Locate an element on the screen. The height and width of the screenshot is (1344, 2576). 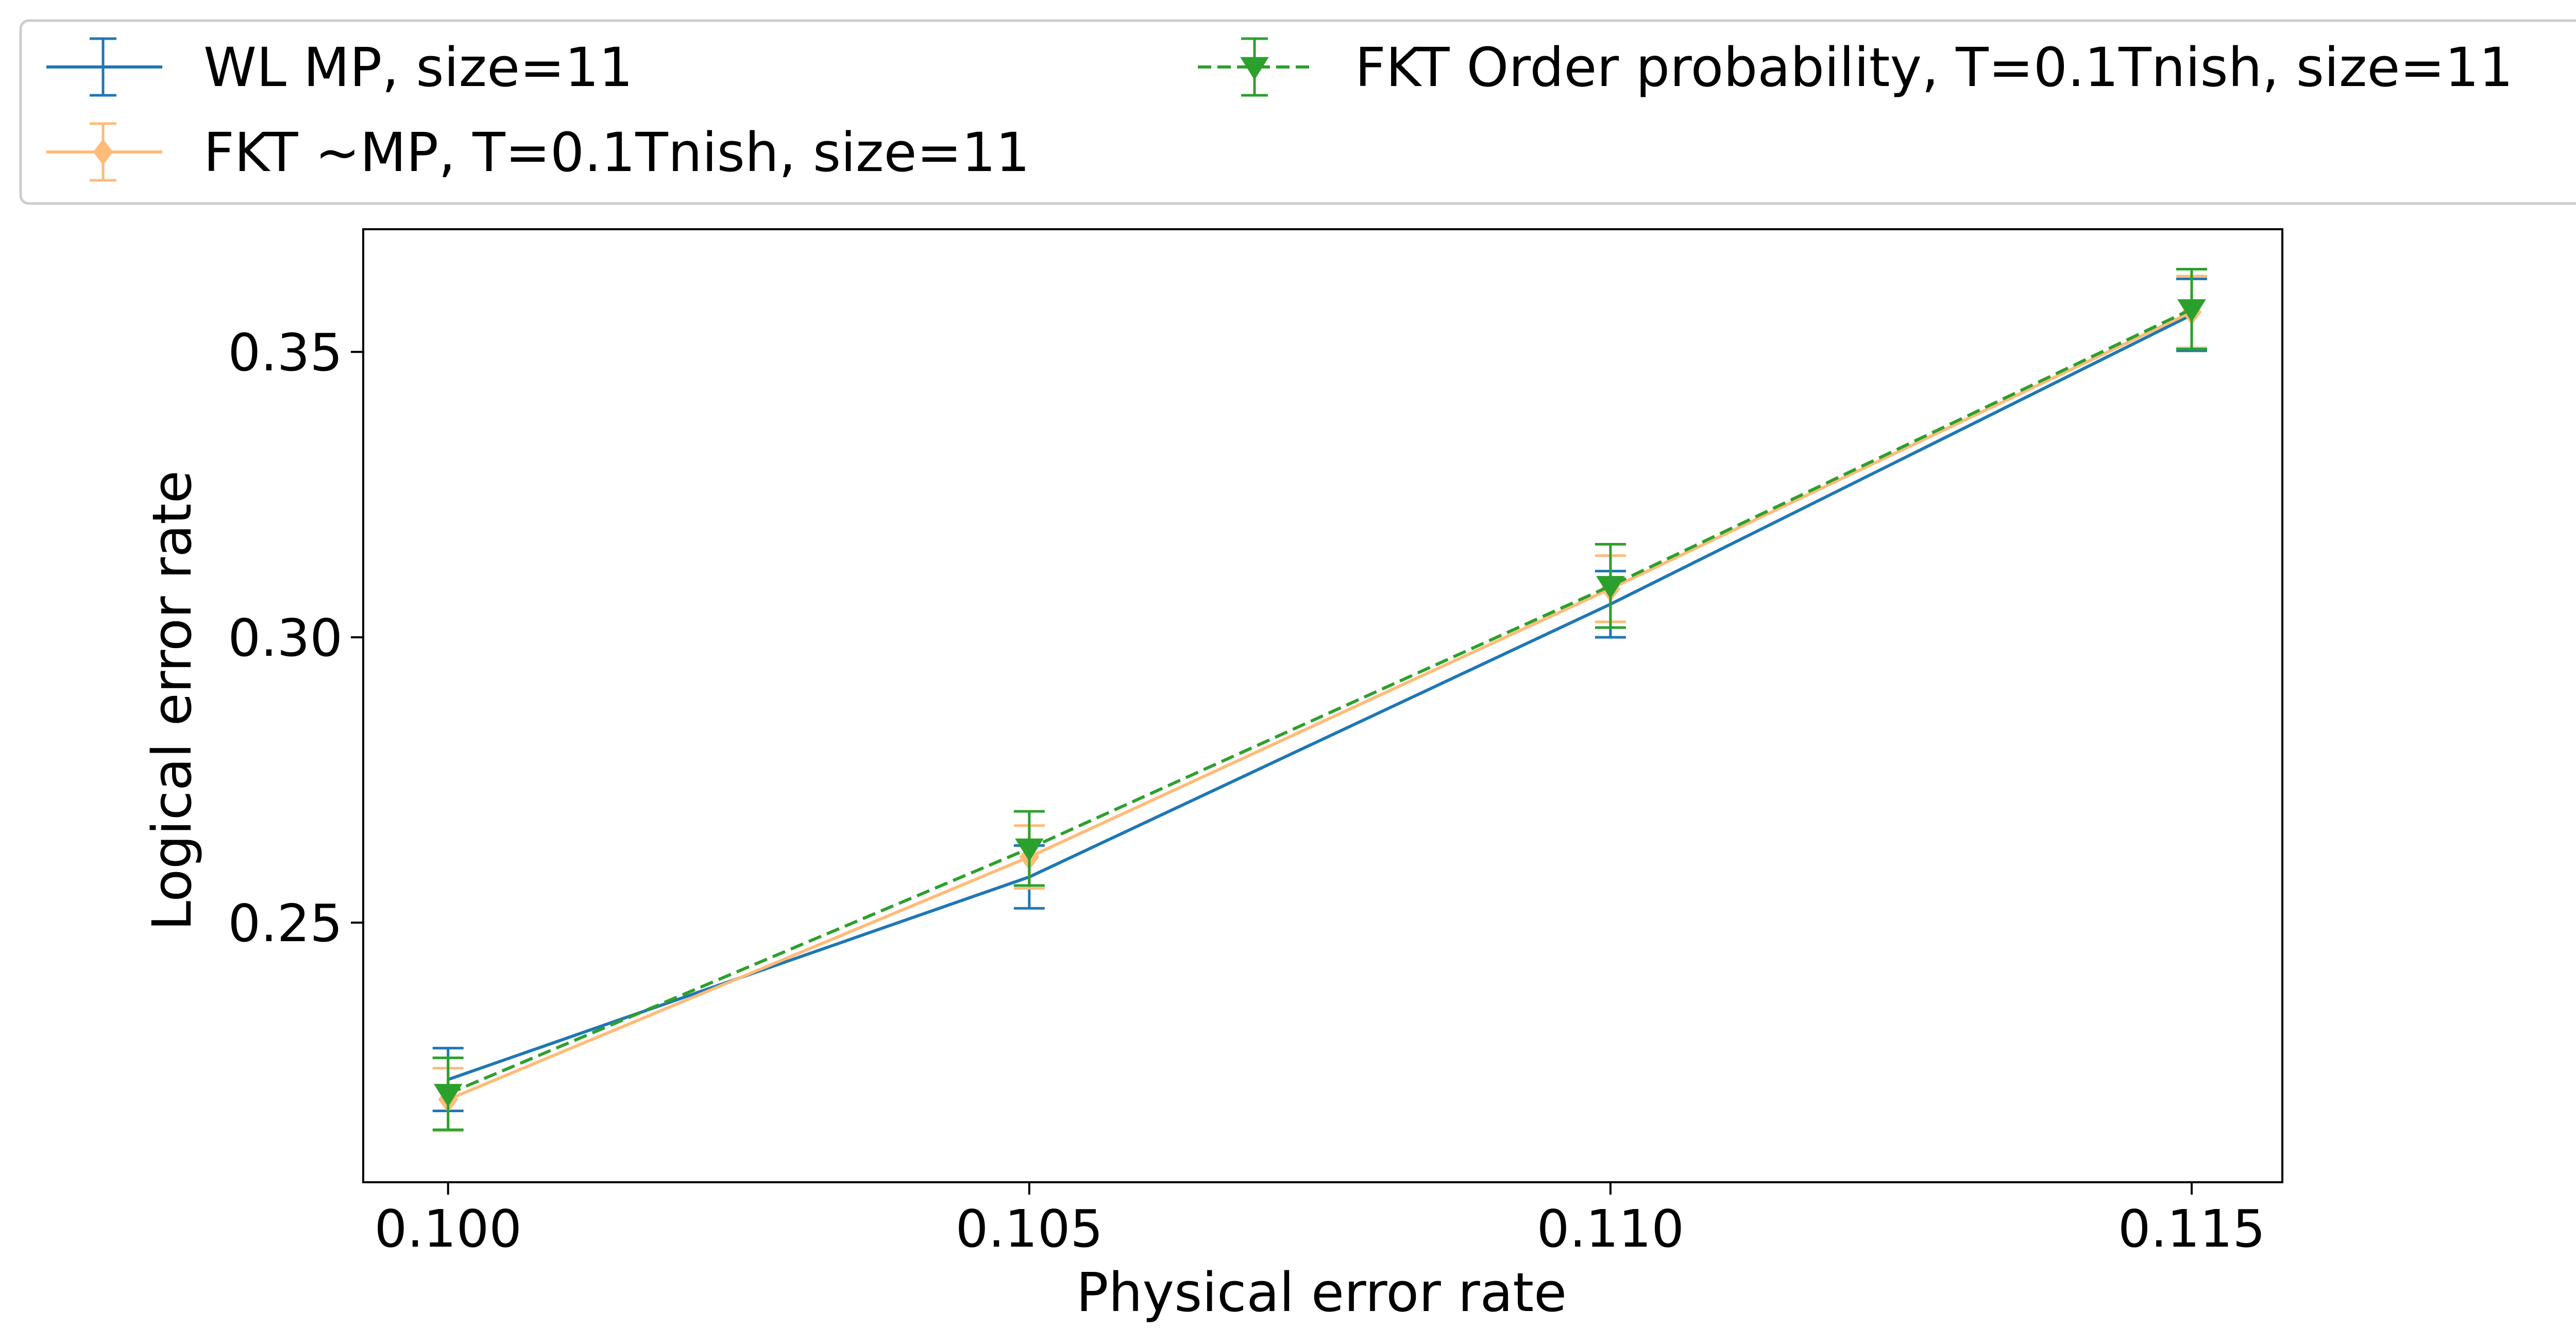
x-tick-label: 0.115 is located at coordinates (2191, 1229).